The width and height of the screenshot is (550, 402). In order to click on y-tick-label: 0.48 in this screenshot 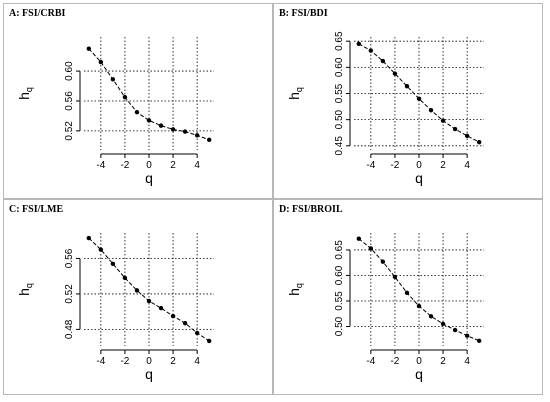, I will do `click(69, 329)`.